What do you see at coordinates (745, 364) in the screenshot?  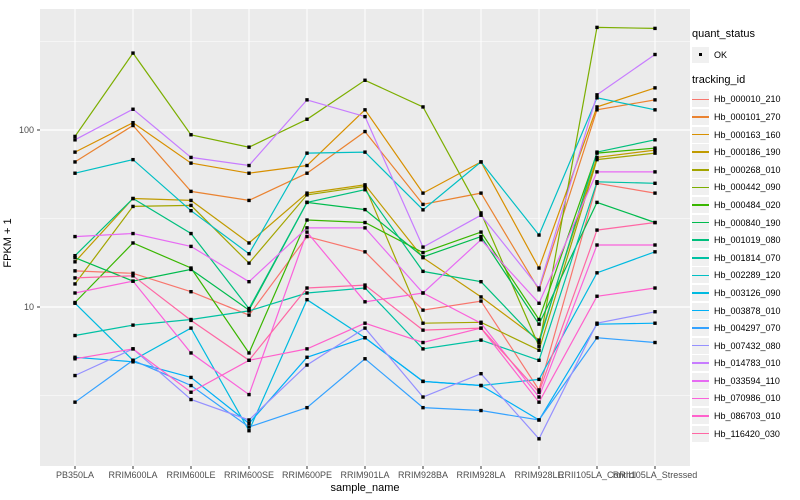 I see `legend-item-Hb_014783_010: Hb_014783_010` at bounding box center [745, 364].